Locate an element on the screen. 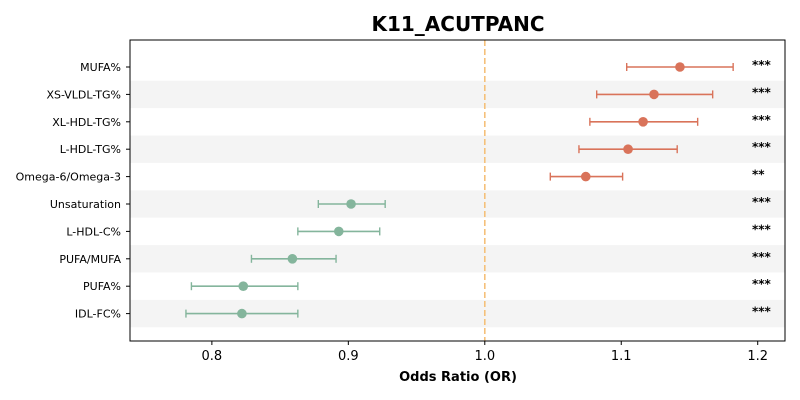  y-tick-label: IDL-FC% is located at coordinates (98, 314).